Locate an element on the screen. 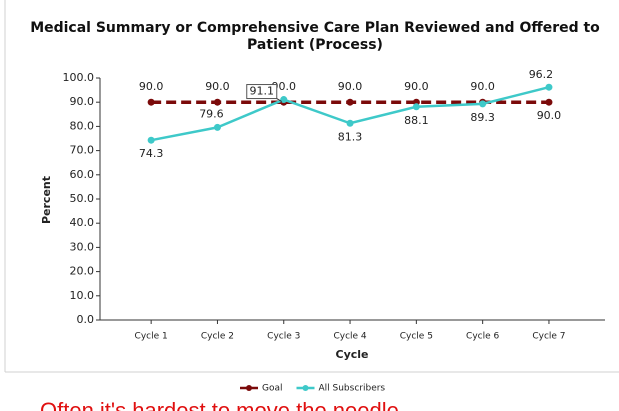 The image size is (619, 411). y-tick-label: 10.0 is located at coordinates (82, 295).